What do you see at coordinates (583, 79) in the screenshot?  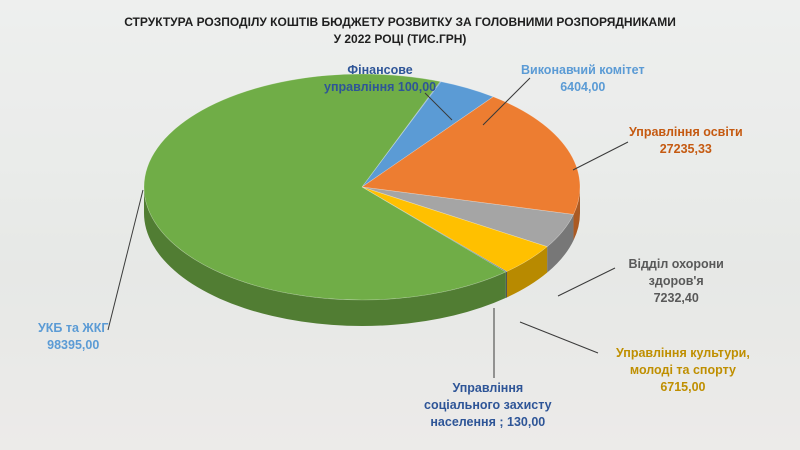 I see `slice-label-1: Виконавчий комітет 6404,00` at bounding box center [583, 79].